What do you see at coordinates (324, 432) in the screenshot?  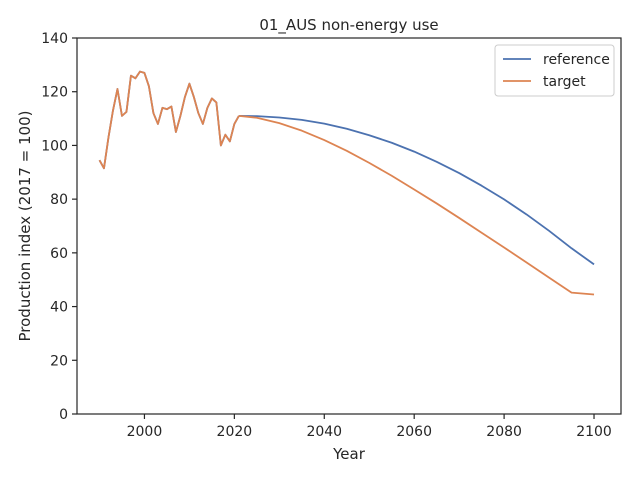 I see `x-tick-label: 2040` at bounding box center [324, 432].